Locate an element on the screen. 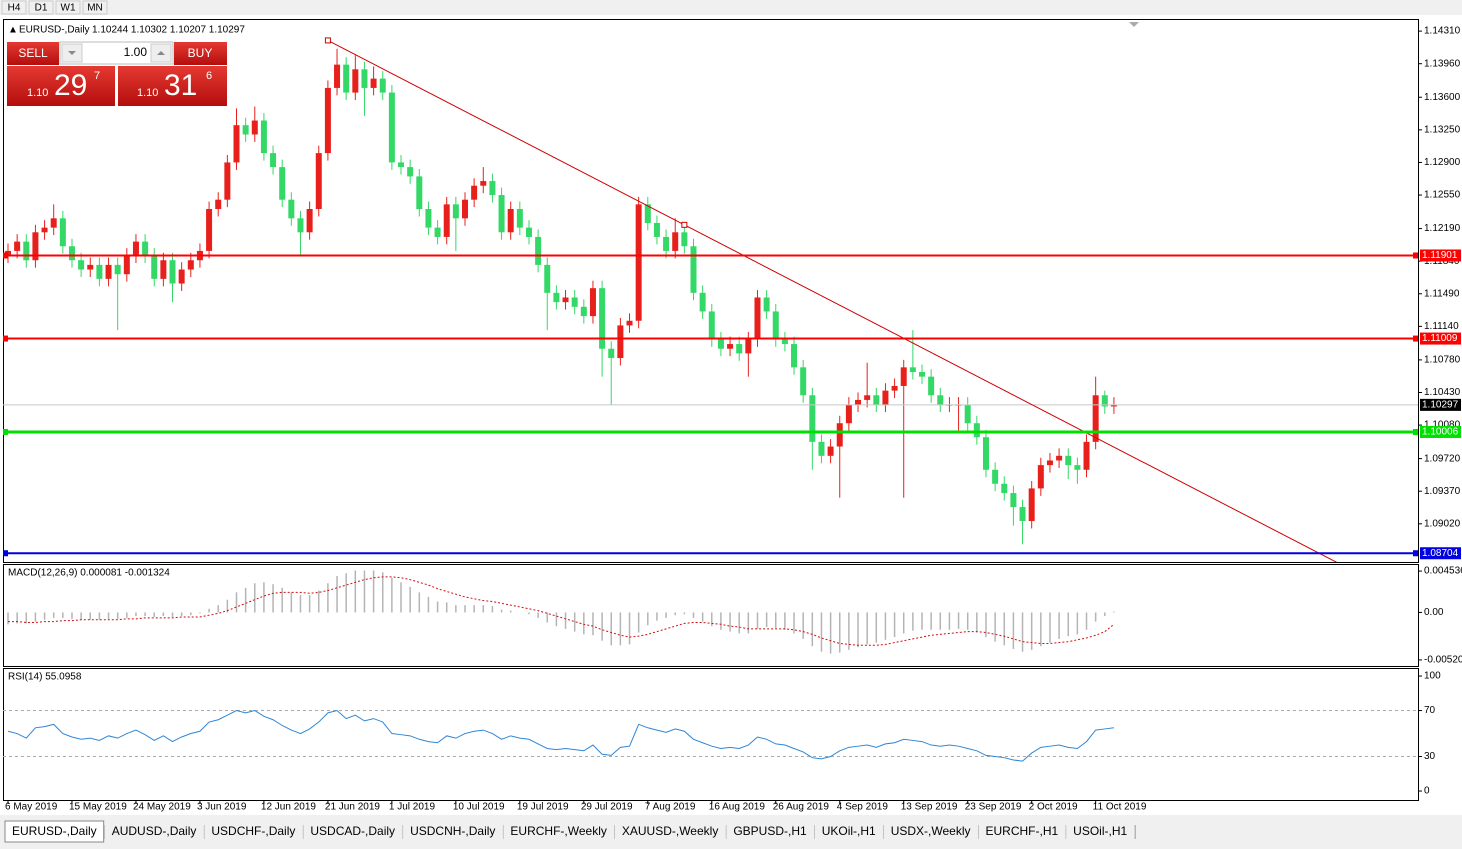 The image size is (1462, 849). tab-label: USDCAD-,Daily is located at coordinates (352, 831).